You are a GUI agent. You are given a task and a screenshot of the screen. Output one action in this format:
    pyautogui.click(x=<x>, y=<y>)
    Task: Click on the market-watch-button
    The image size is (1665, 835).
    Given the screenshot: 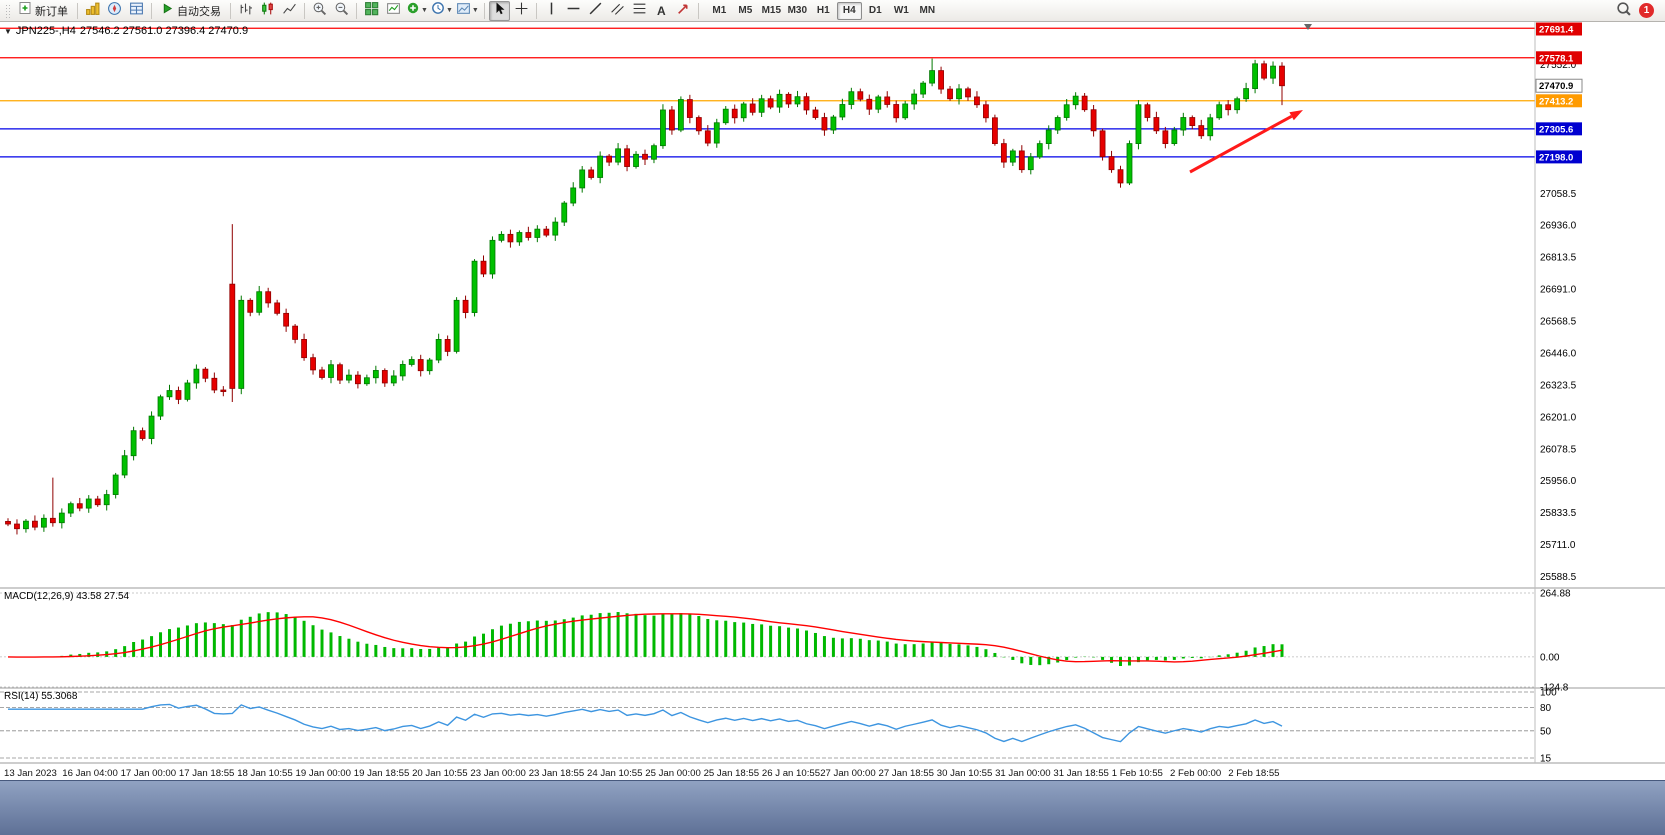 What is the action you would take?
    pyautogui.click(x=92, y=11)
    